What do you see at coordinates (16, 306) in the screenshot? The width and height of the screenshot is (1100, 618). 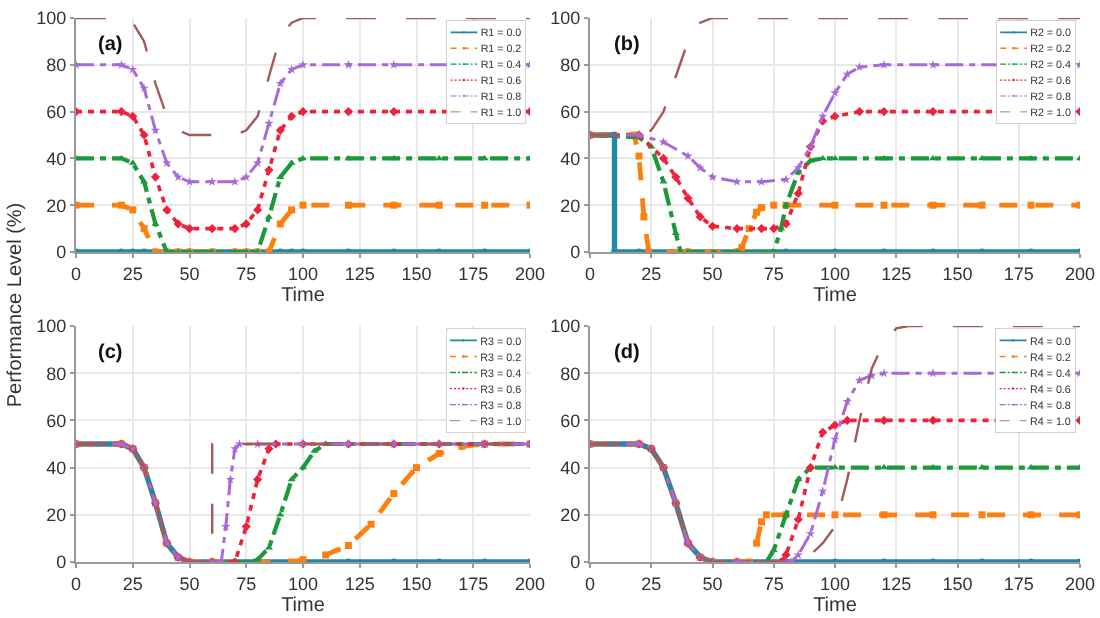 I see `y-axis-title: Performance Level (%)` at bounding box center [16, 306].